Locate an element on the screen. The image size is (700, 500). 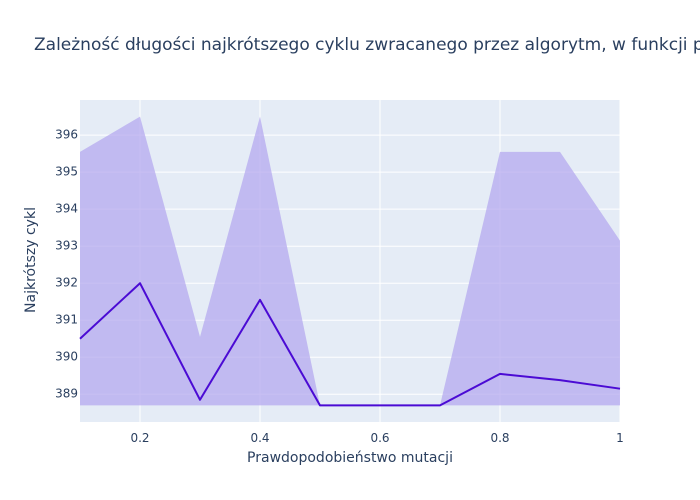
x-axis-title: Prawdopodobieństwo mutacji is located at coordinates (350, 458).